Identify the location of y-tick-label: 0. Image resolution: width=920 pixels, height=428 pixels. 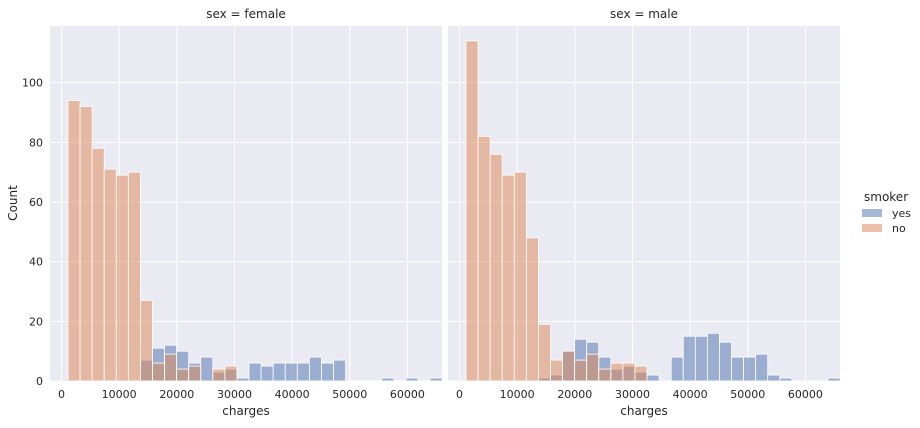
(39, 381).